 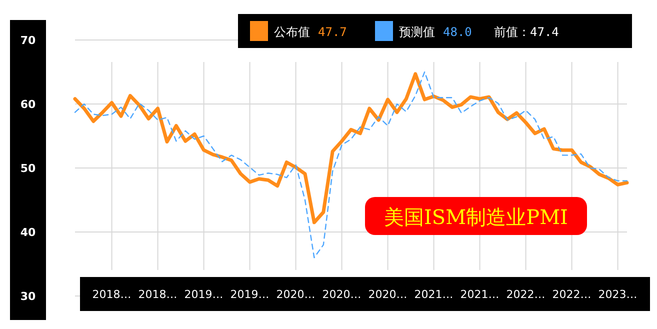 What do you see at coordinates (292, 32) in the screenshot?
I see `legend-label: 公布值` at bounding box center [292, 32].